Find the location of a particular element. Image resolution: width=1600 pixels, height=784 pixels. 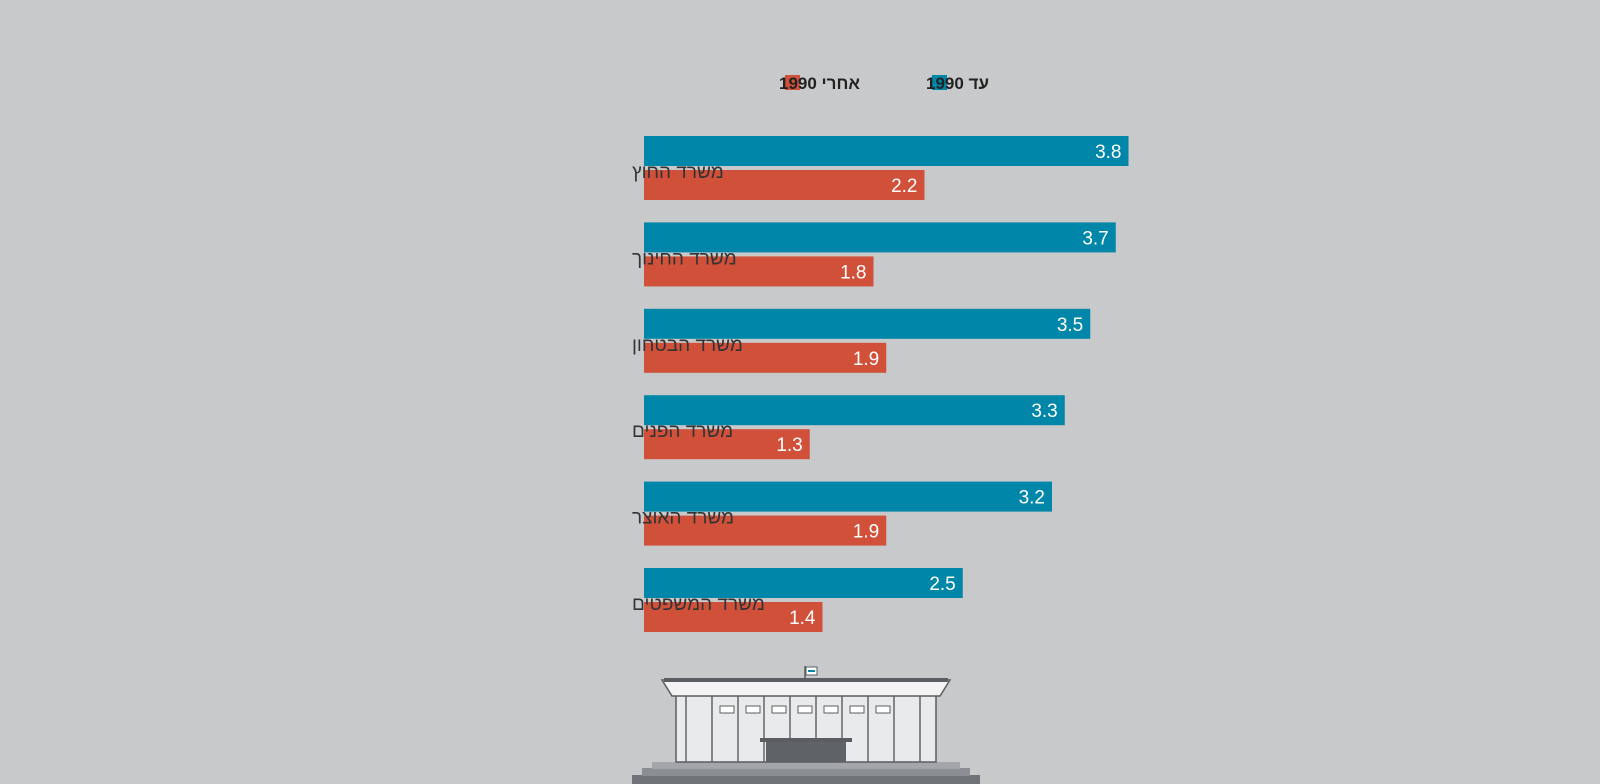

category-label-0: משרד החוץ is located at coordinates (678, 172).